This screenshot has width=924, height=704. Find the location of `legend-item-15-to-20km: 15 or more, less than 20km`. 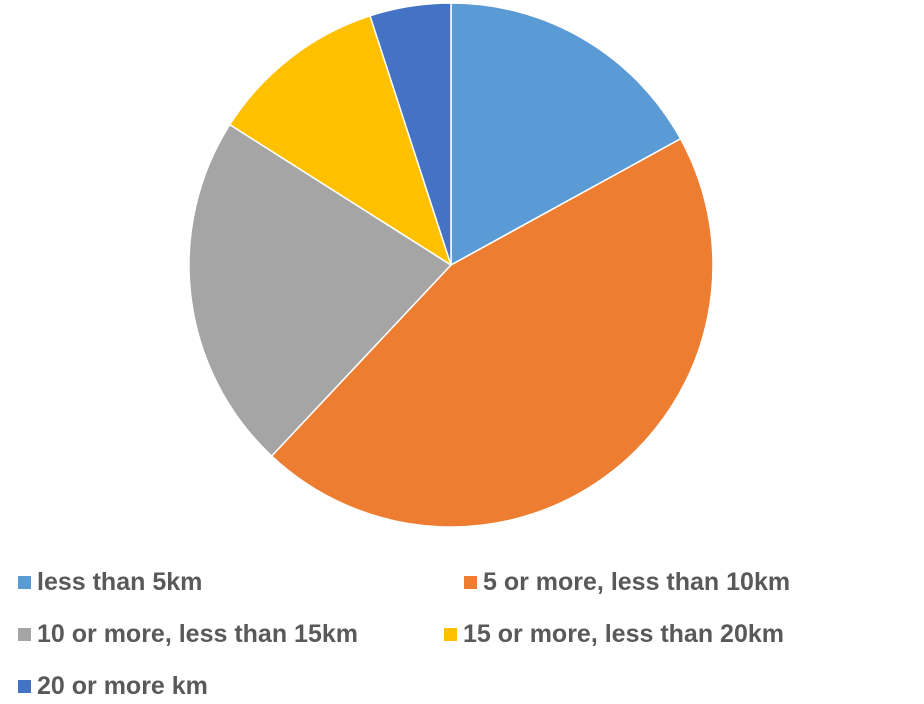

legend-item-15-to-20km: 15 or more, less than 20km is located at coordinates (614, 634).